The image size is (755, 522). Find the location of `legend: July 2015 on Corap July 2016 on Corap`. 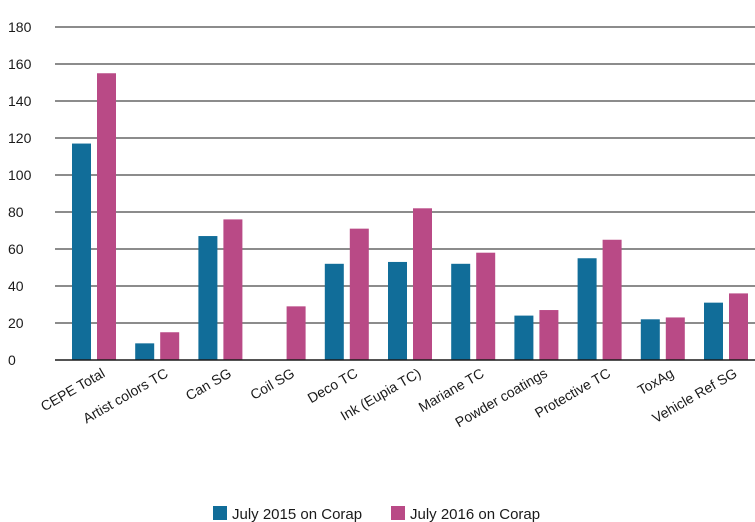

legend: July 2015 on Corap July 2016 on Corap is located at coordinates (376, 514).